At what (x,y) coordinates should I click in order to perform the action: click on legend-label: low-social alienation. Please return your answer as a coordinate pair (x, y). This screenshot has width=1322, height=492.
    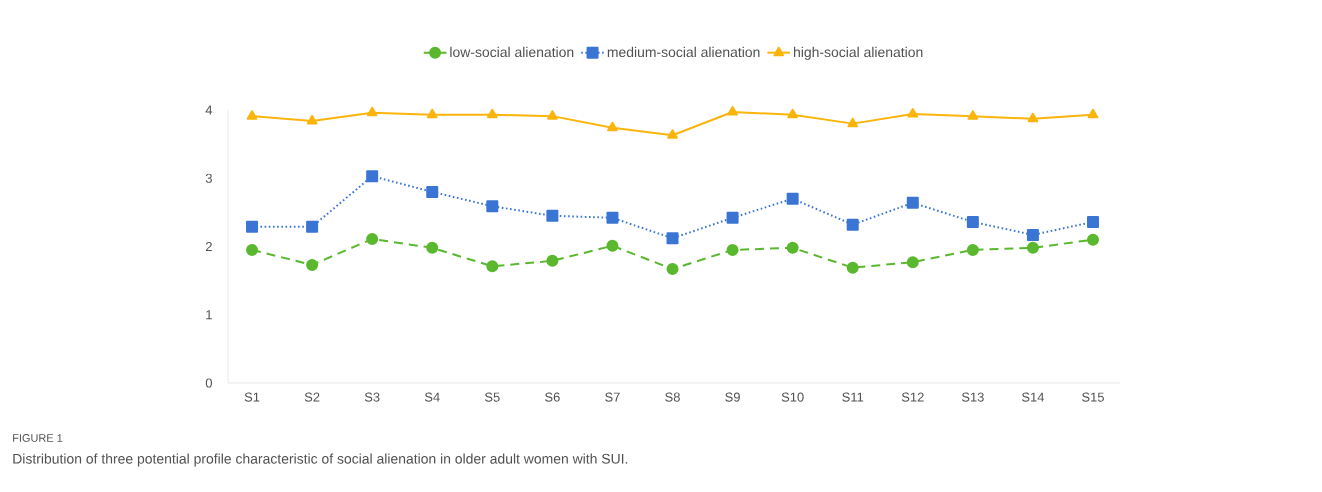
    Looking at the image, I should click on (512, 52).